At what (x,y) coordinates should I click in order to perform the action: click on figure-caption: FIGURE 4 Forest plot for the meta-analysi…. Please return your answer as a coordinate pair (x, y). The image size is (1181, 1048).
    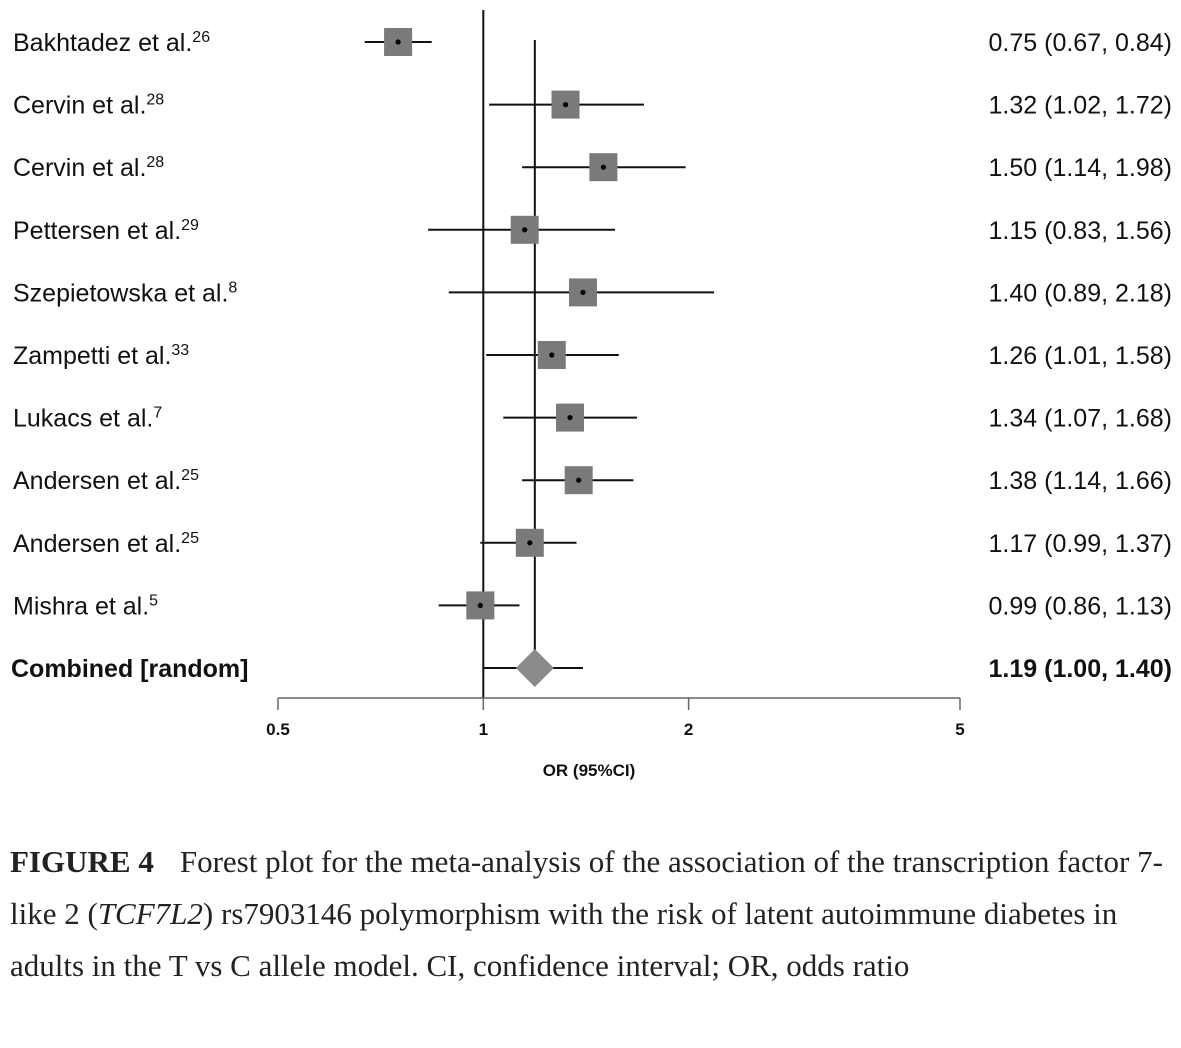
    Looking at the image, I should click on (590, 914).